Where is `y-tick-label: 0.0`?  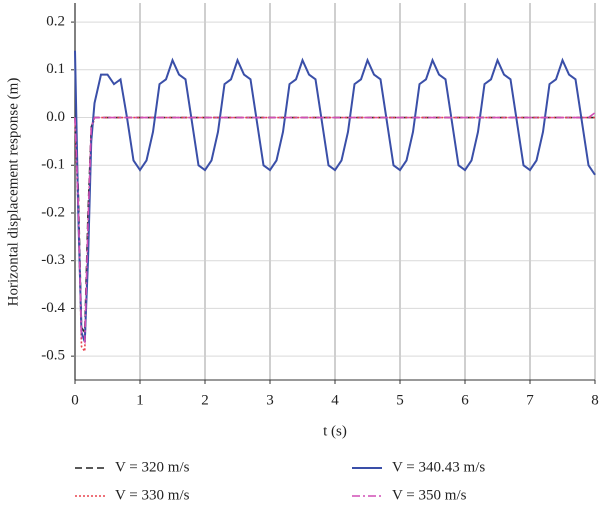 y-tick-label: 0.0 is located at coordinates (55, 117).